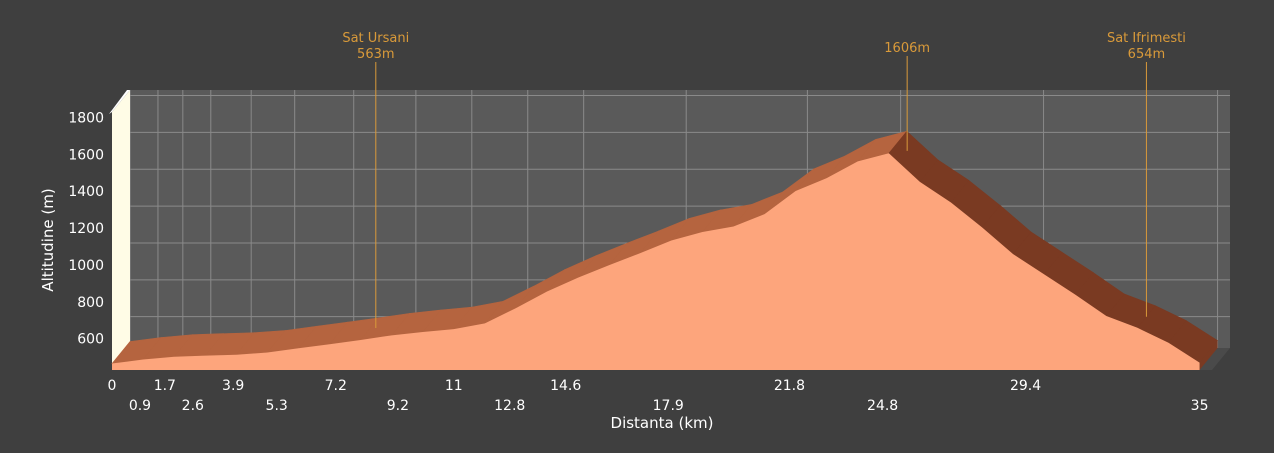  Describe the element at coordinates (1146, 38) in the screenshot. I see `annotation-name: Sat Ifrimesti` at that location.